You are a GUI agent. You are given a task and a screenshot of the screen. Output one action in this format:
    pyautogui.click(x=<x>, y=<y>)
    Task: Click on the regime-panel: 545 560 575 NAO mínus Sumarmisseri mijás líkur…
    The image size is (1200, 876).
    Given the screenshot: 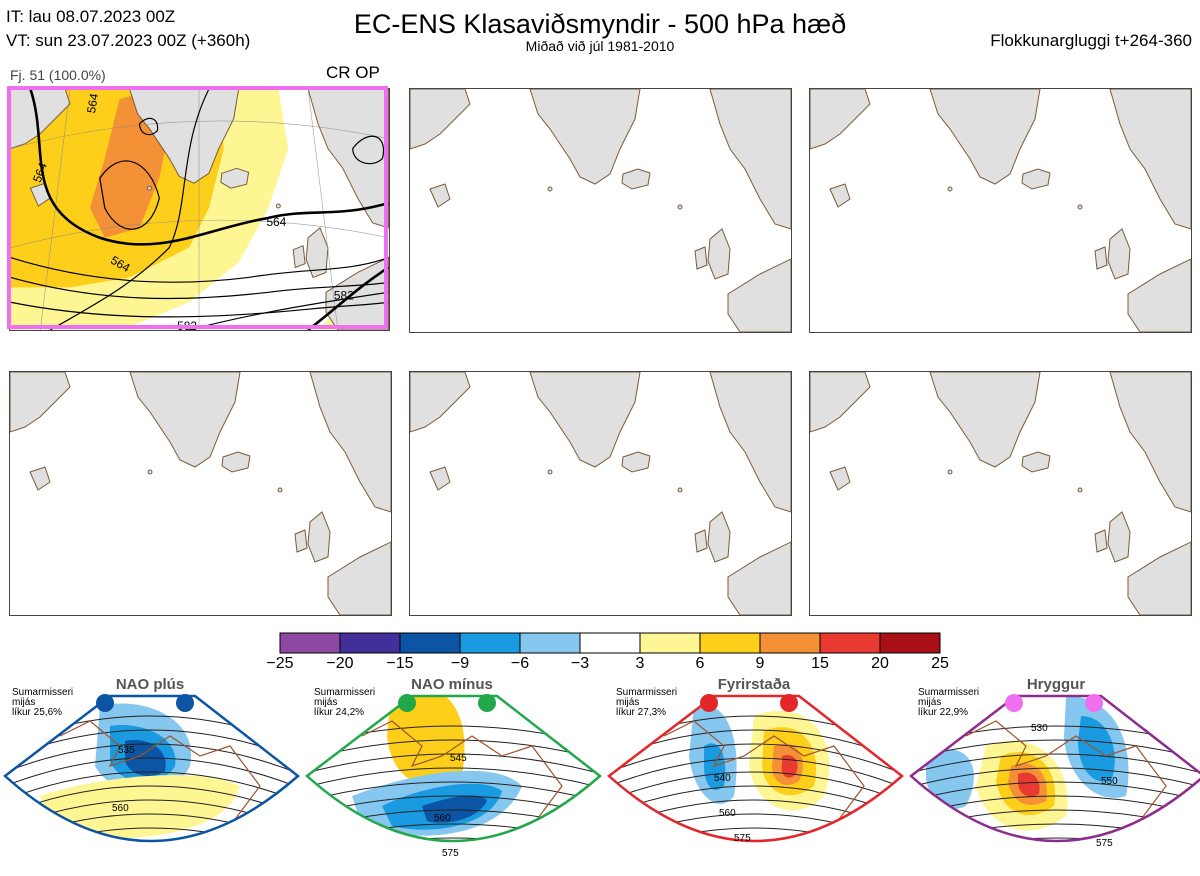 What is the action you would take?
    pyautogui.click(x=452, y=773)
    